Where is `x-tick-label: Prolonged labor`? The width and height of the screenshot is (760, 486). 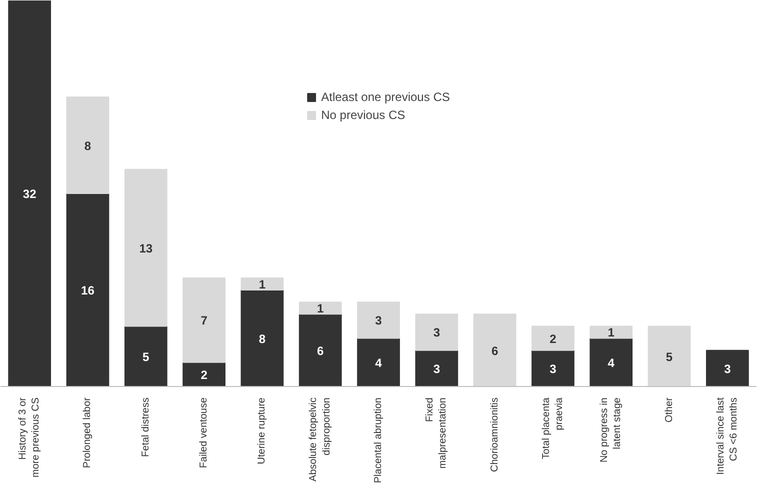 x-tick-label: Prolonged labor is located at coordinates (88, 432).